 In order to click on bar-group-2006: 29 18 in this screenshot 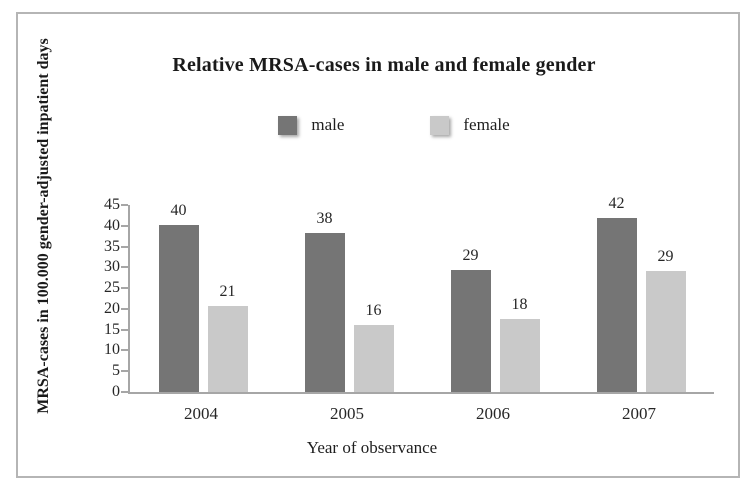, I will do `click(495, 298)`.